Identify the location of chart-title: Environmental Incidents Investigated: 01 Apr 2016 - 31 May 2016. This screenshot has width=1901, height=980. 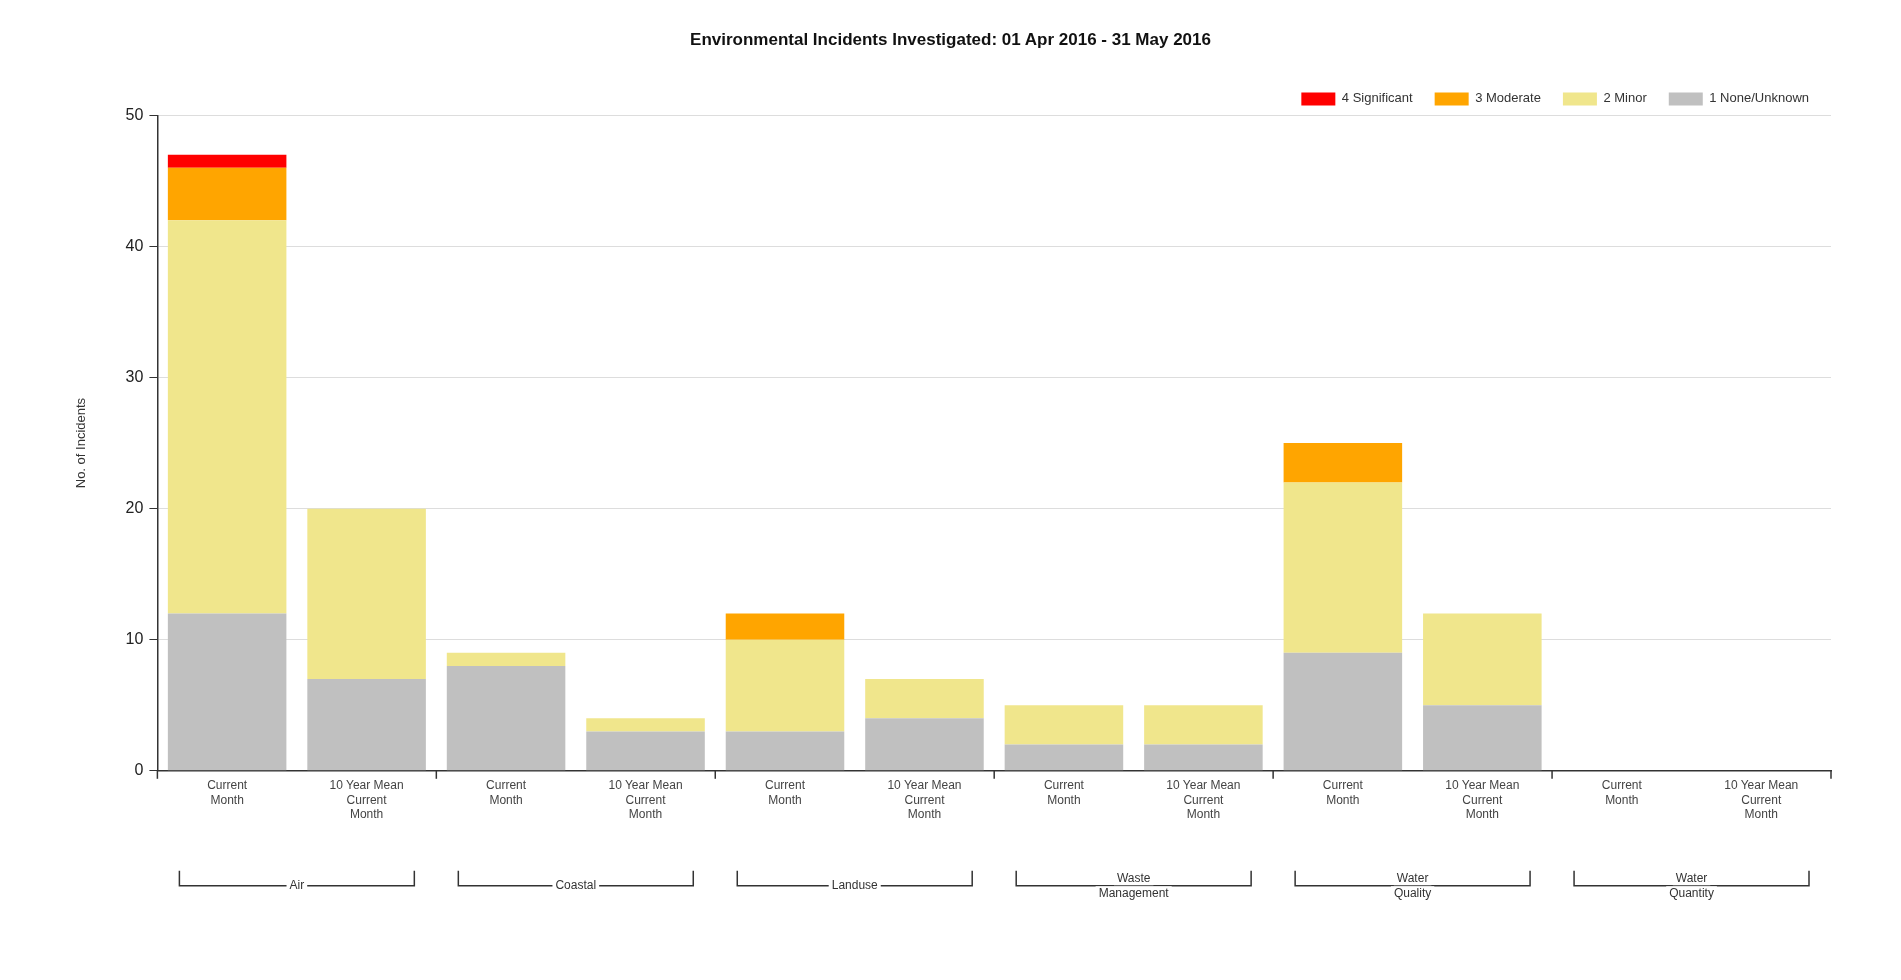
(950, 39).